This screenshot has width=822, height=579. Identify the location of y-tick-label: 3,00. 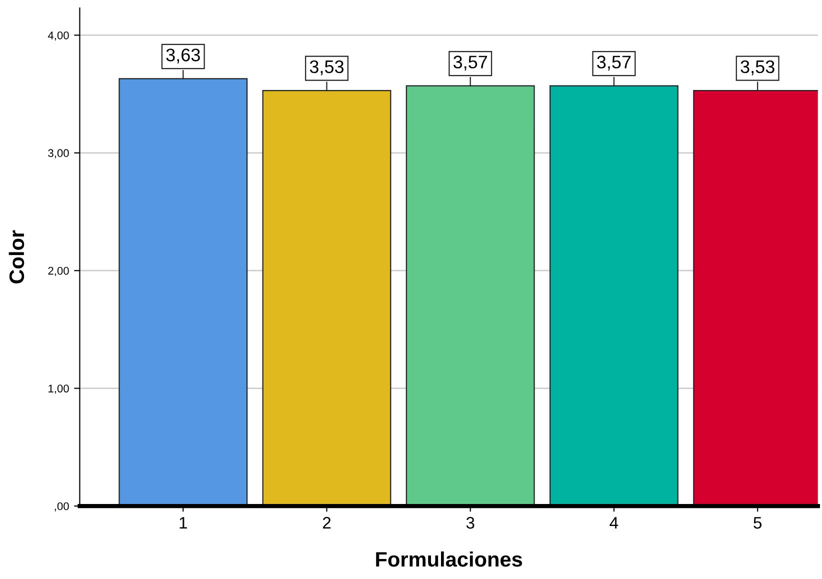
(58, 153).